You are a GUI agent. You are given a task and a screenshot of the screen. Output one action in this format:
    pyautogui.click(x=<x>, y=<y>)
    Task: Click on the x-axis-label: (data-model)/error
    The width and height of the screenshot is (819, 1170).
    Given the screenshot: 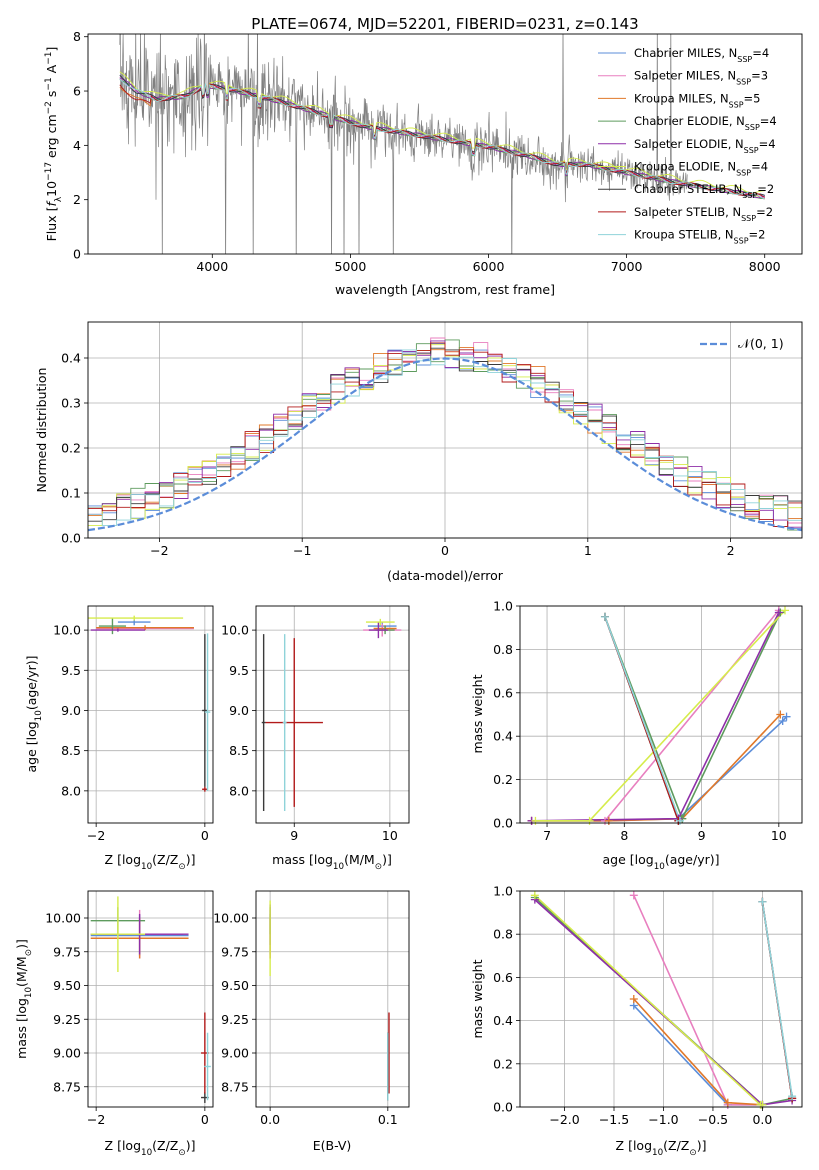 What is the action you would take?
    pyautogui.click(x=445, y=575)
    